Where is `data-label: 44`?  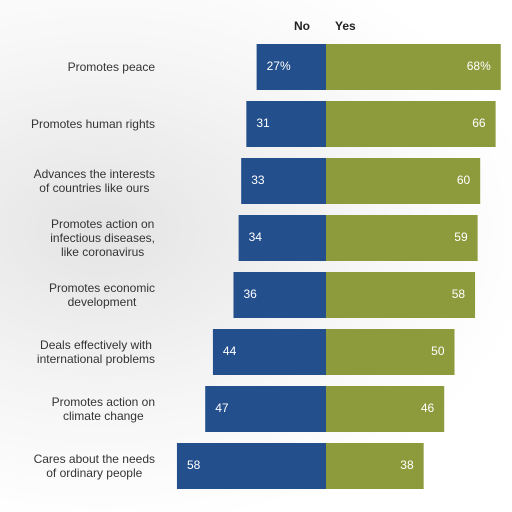
data-label: 44 is located at coordinates (230, 351).